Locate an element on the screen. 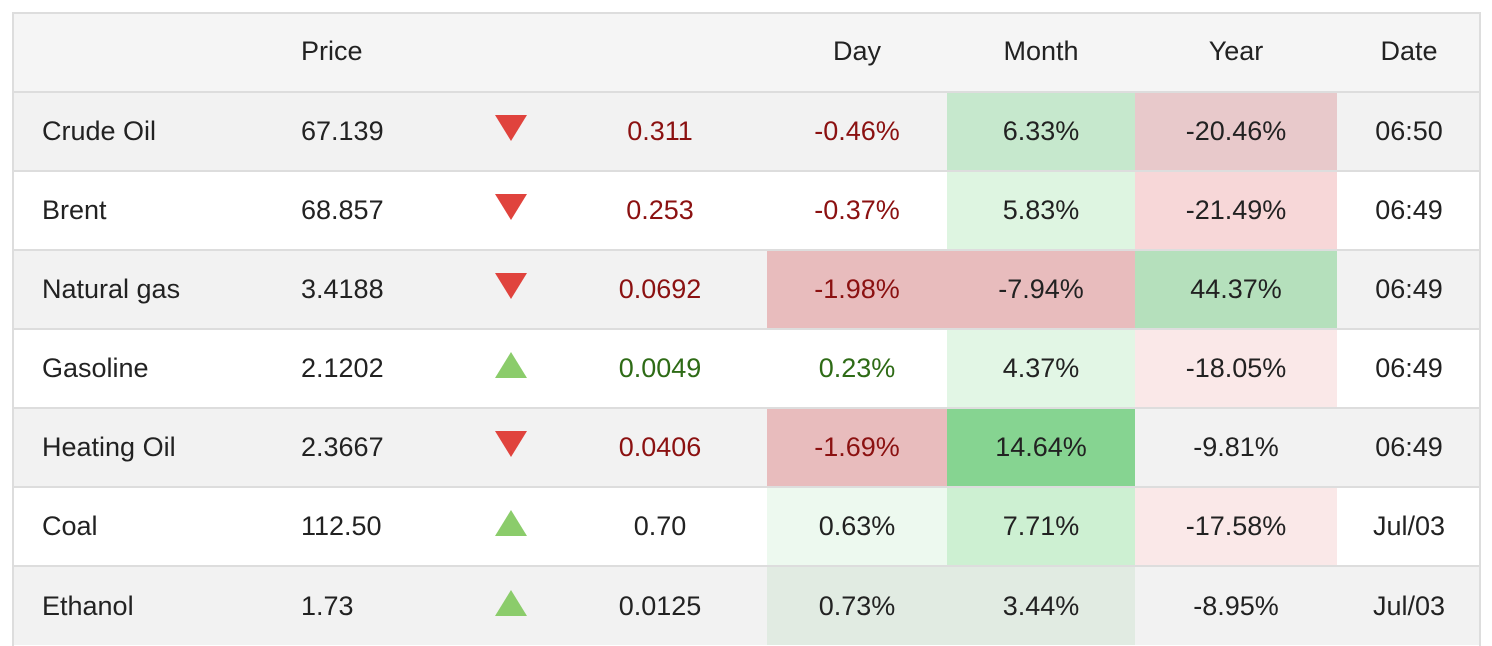 This screenshot has width=1492, height=646. day-change-cell: -0.37% is located at coordinates (857, 210).